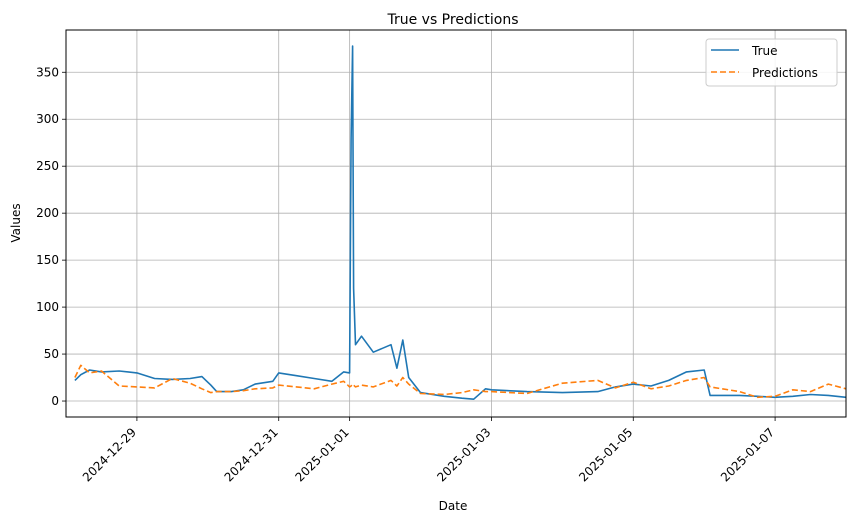 The width and height of the screenshot is (850, 527). I want to click on chart-title: True vs Predictions, so click(452, 20).